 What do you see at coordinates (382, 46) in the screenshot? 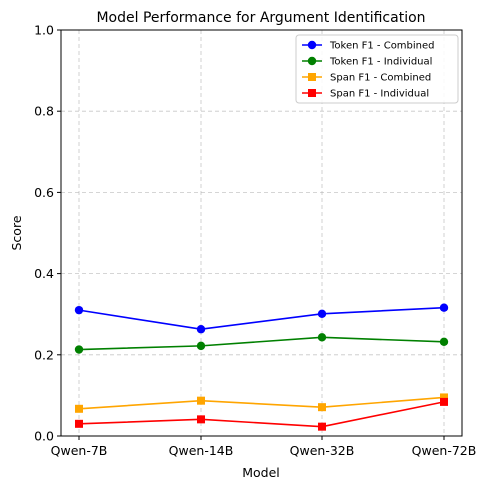
I see `legend-label: Token F1 - Combined` at bounding box center [382, 46].